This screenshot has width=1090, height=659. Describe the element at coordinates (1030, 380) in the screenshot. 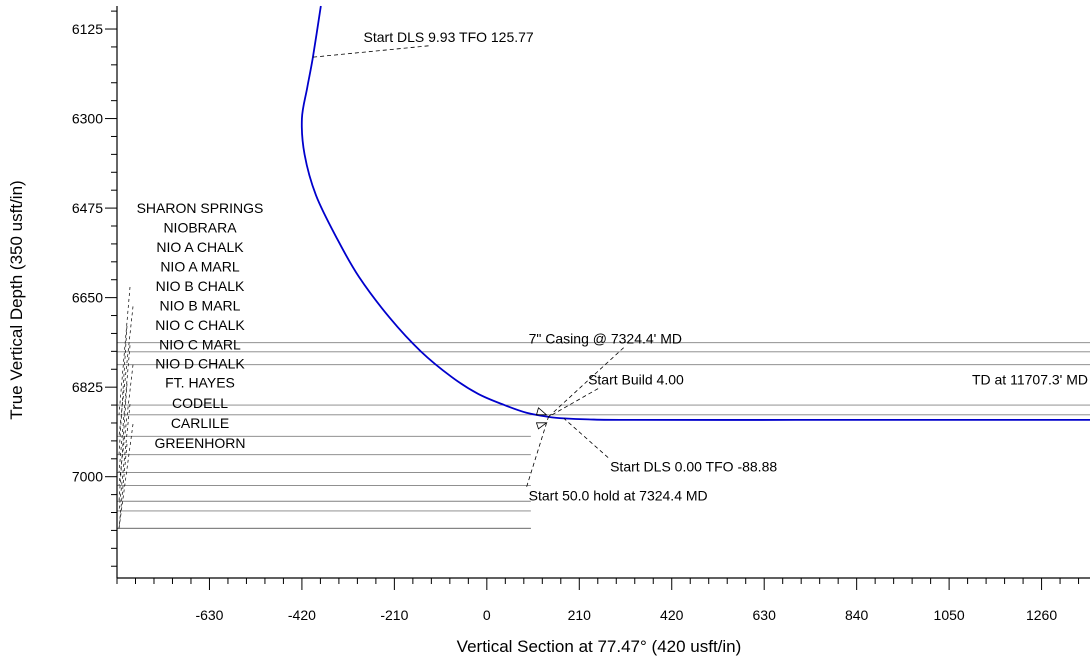

I see `annotation-label: TD at 11707.3' MD` at that location.